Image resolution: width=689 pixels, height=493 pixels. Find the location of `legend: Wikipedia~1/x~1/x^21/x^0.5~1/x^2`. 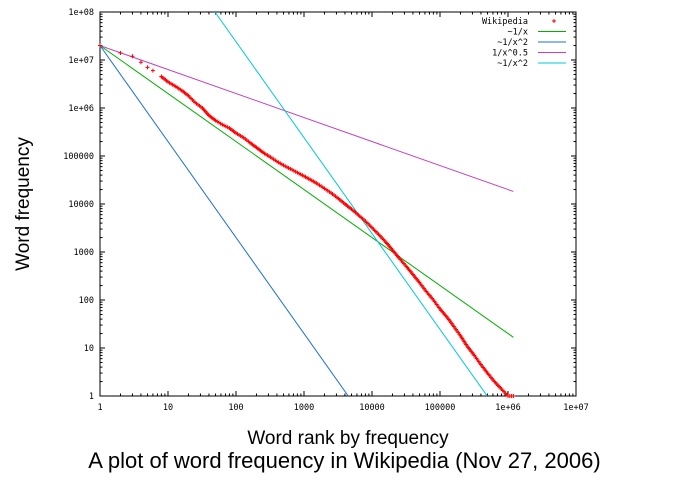

legend: Wikipedia~1/x~1/x^21/x^0.5~1/x^2 is located at coordinates (524, 43).